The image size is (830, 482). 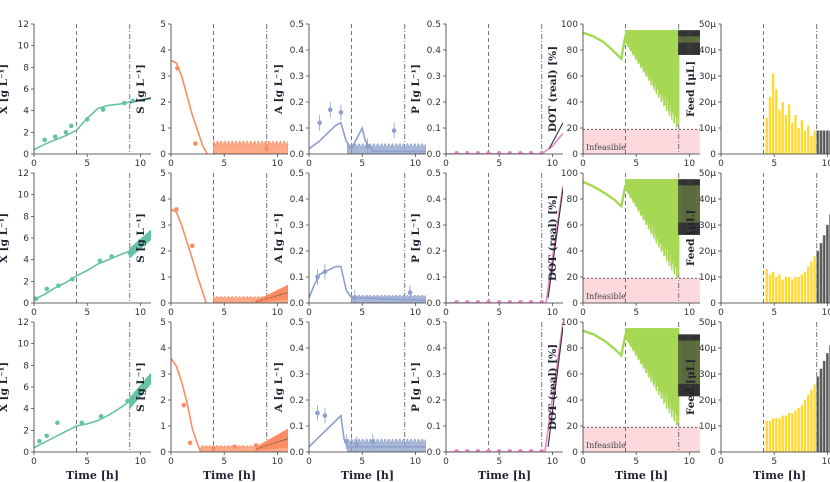 I want to click on y-tick-label: 50μ, so click(x=707, y=25).